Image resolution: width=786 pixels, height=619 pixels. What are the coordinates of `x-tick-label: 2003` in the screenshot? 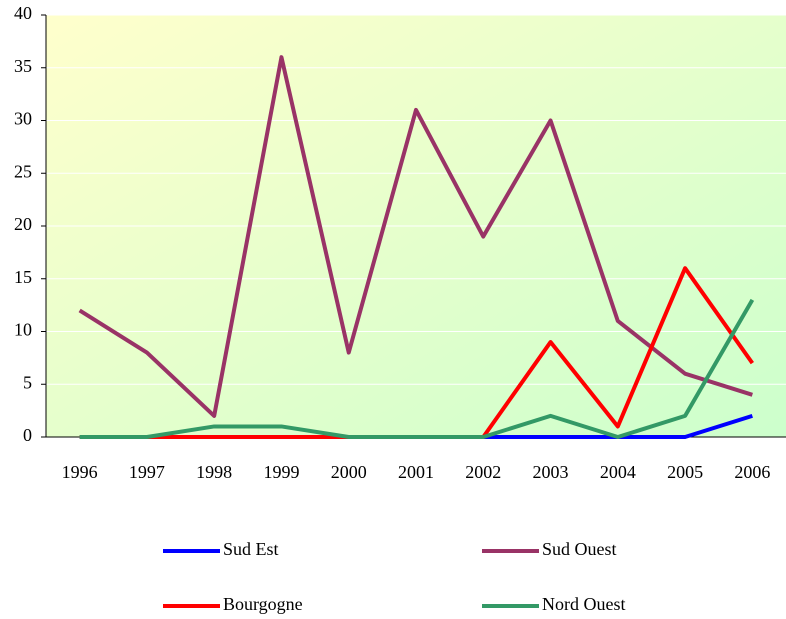 It's located at (551, 472).